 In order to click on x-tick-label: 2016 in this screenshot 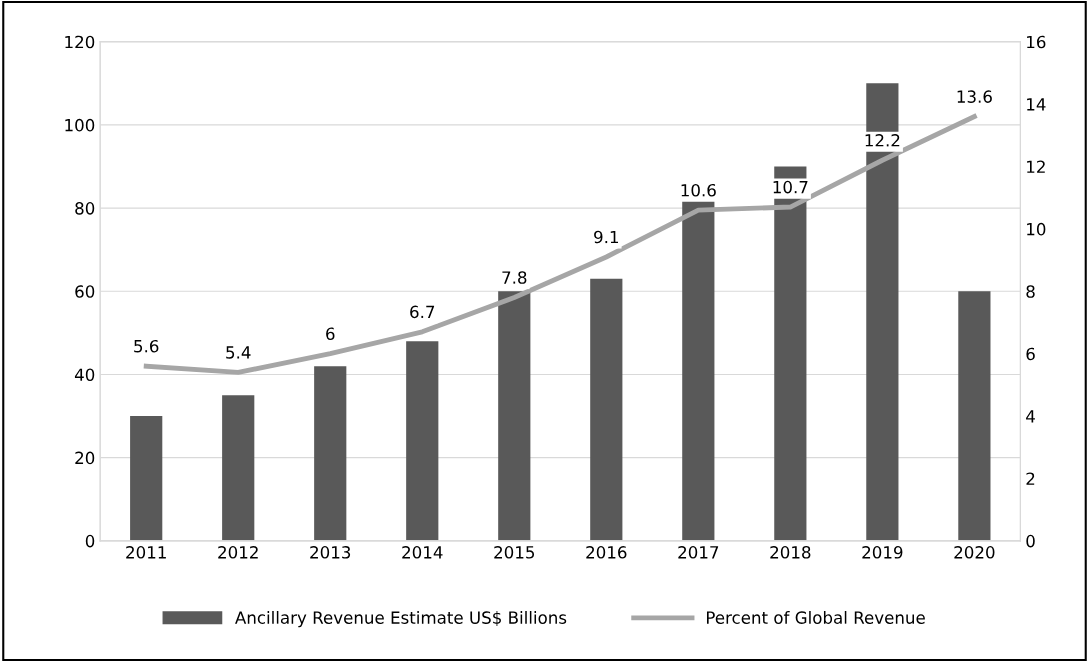, I will do `click(606, 552)`.